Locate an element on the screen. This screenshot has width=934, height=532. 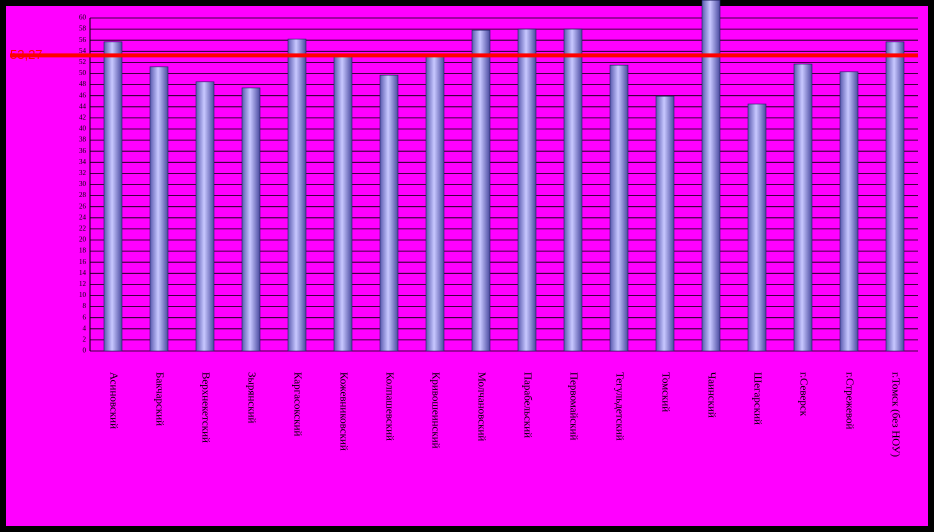
x-tick-label: г.Томск (без НОУ) is located at coordinates (895, 414).